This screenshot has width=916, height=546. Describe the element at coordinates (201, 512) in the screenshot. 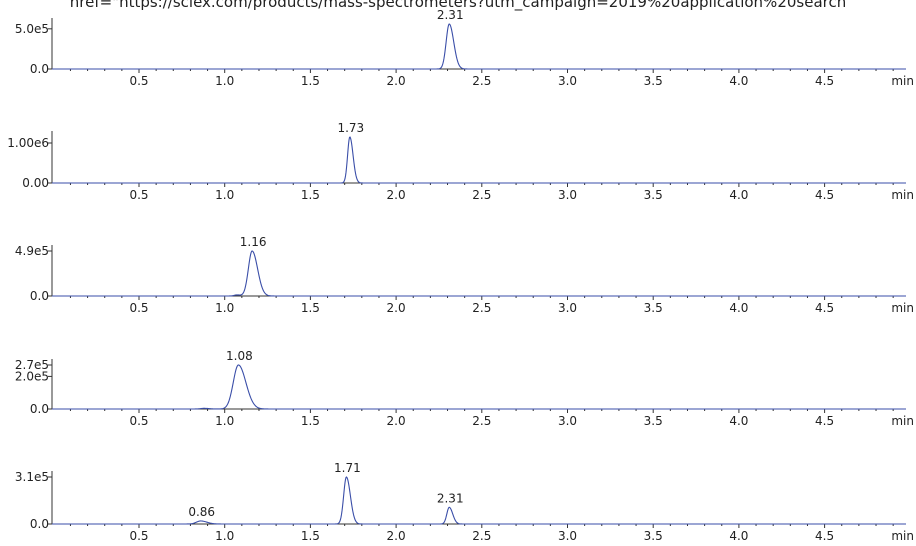

I see `peak-rt-label: 0.86` at that location.